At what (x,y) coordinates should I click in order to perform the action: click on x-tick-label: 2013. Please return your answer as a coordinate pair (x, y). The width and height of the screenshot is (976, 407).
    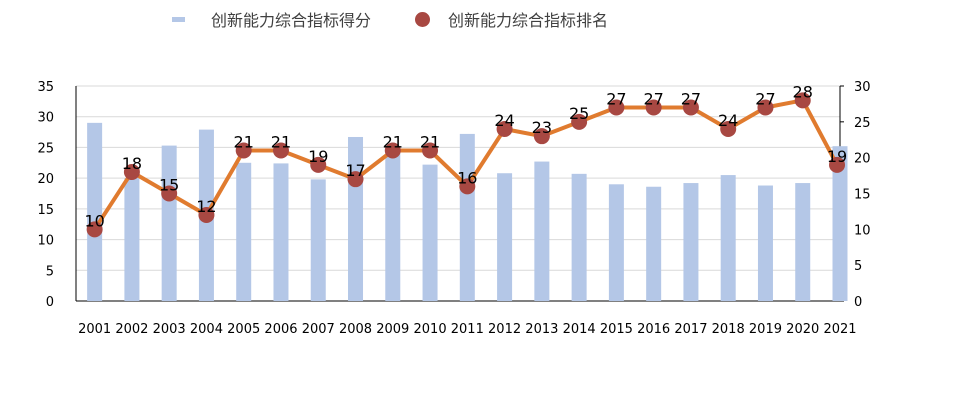
    Looking at the image, I should click on (541, 329).